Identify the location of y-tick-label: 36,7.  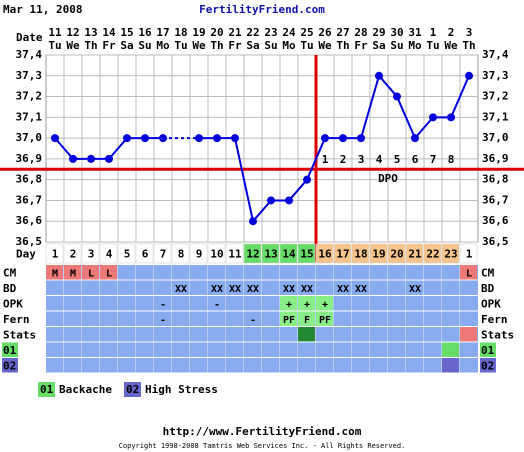
(29, 199).